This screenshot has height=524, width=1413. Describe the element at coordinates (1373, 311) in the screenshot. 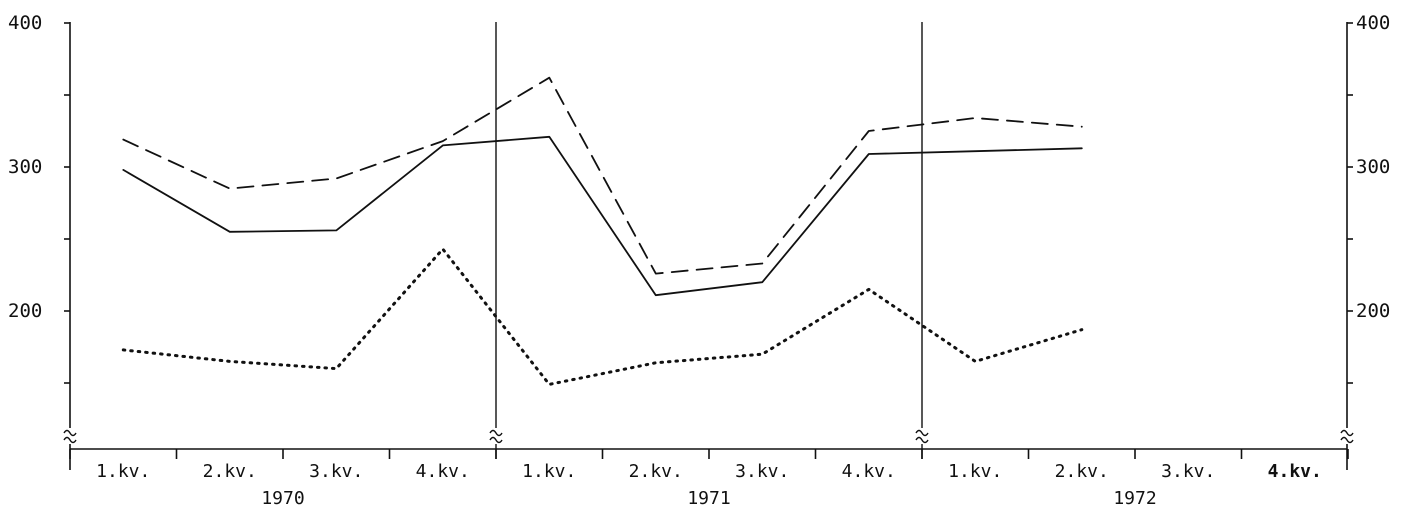

I see `right-y-tick-label: 200` at that location.